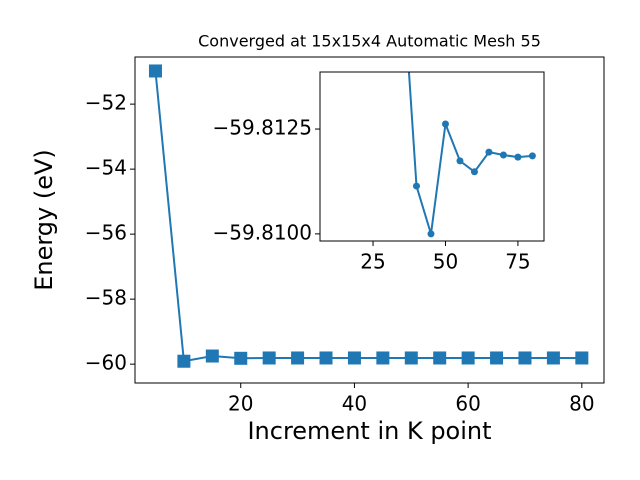 This screenshot has width=640, height=480. What do you see at coordinates (445, 262) in the screenshot?
I see `x-tick-label: 50` at bounding box center [445, 262].